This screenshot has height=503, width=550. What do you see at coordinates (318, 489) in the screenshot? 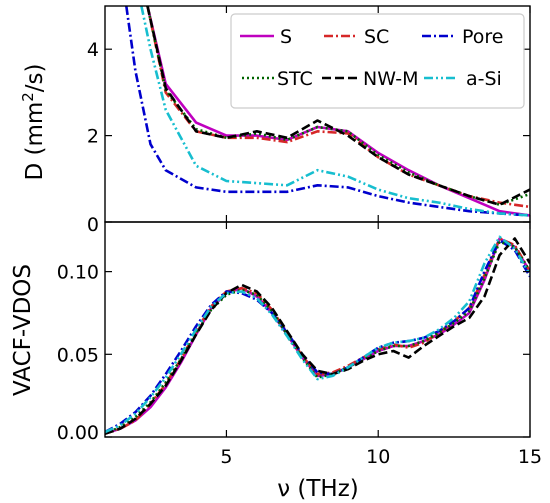
I see `x-axis-label: ν (THz)` at bounding box center [318, 489].